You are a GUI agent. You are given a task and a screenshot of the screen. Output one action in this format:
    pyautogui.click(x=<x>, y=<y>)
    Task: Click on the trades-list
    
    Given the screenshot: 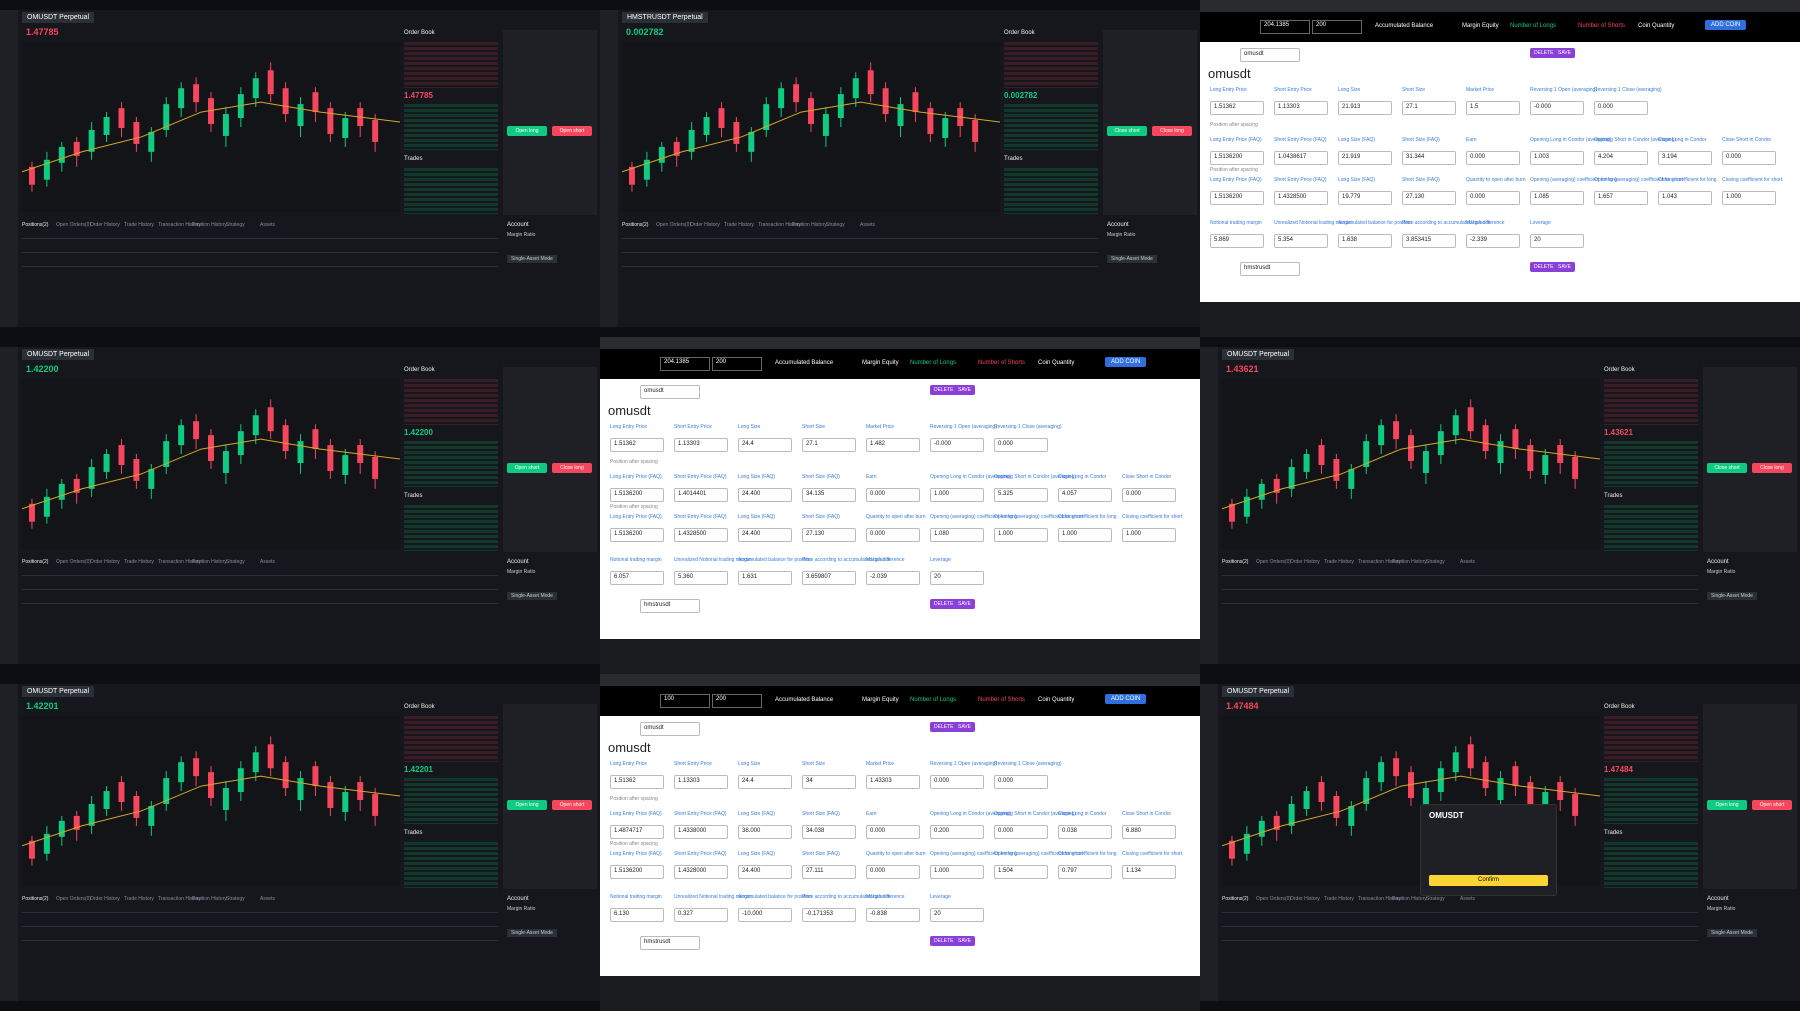 What is the action you would take?
    pyautogui.click(x=451, y=864)
    